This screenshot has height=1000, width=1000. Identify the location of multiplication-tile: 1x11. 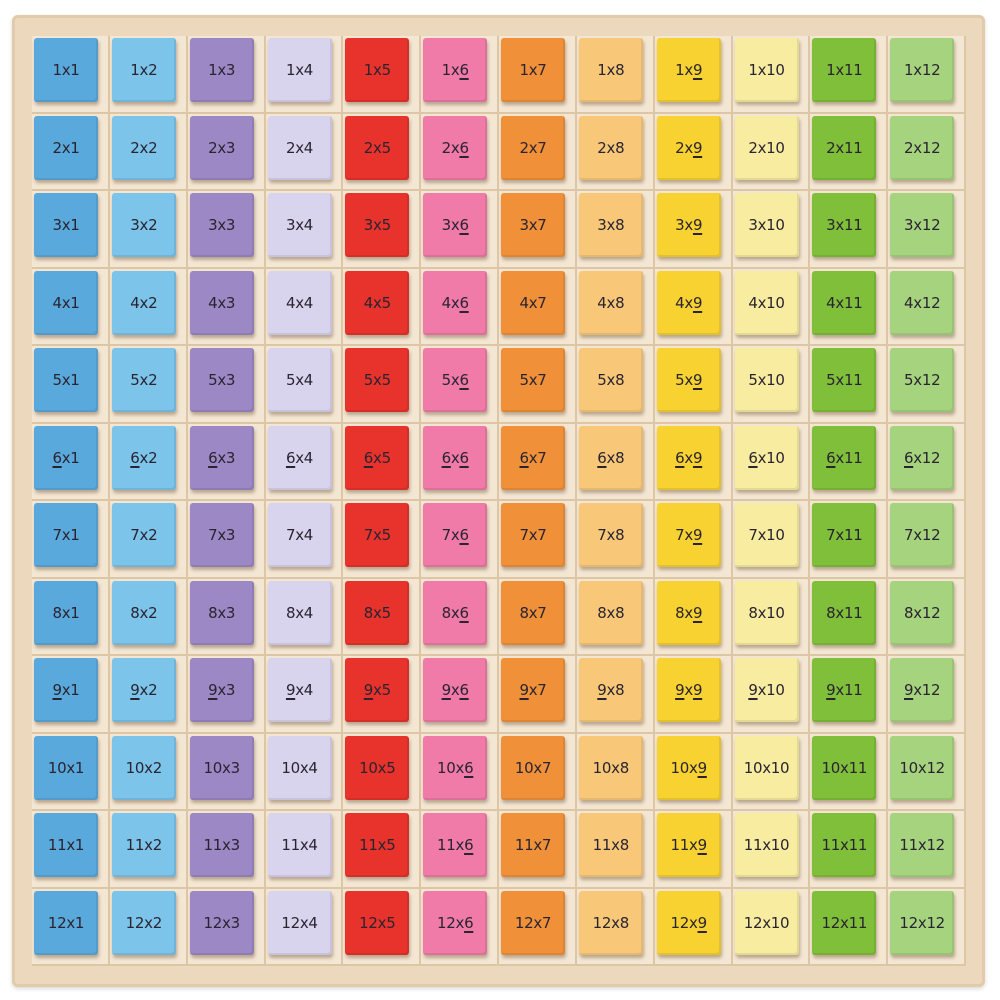
(844, 70).